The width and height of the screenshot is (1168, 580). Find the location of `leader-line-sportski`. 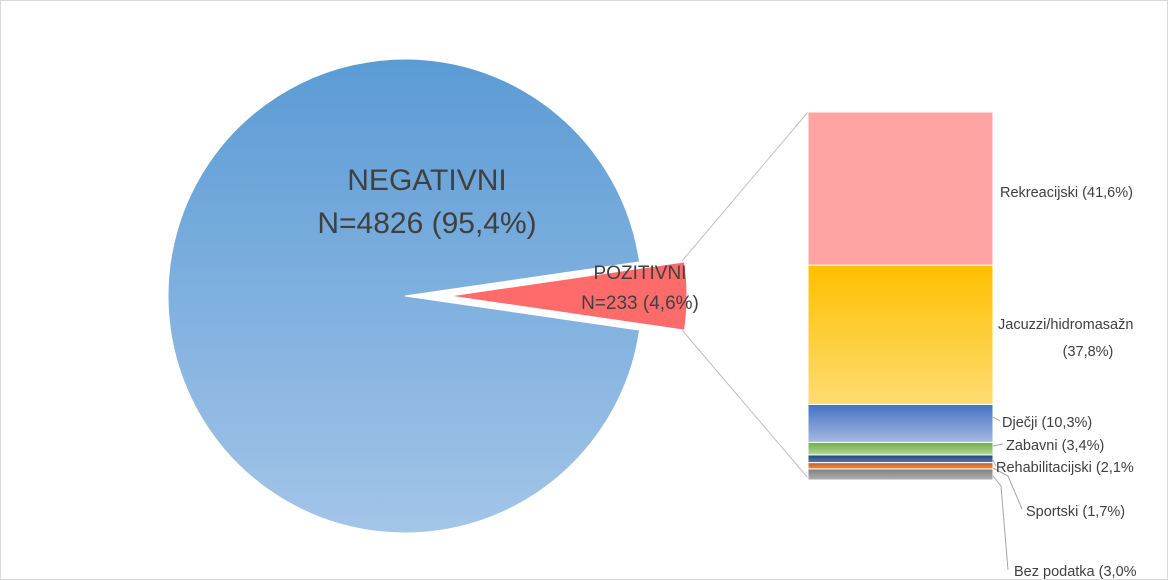

leader-line-sportski is located at coordinates (1007, 488).